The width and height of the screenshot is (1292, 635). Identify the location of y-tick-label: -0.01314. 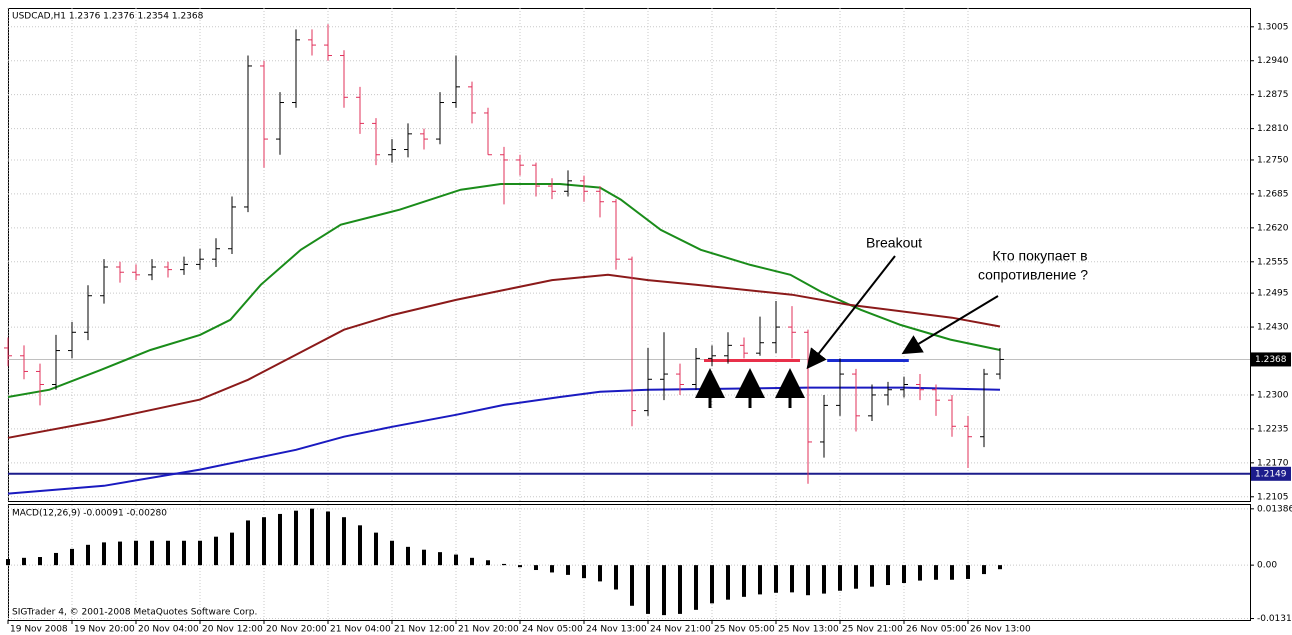
(1274, 619).